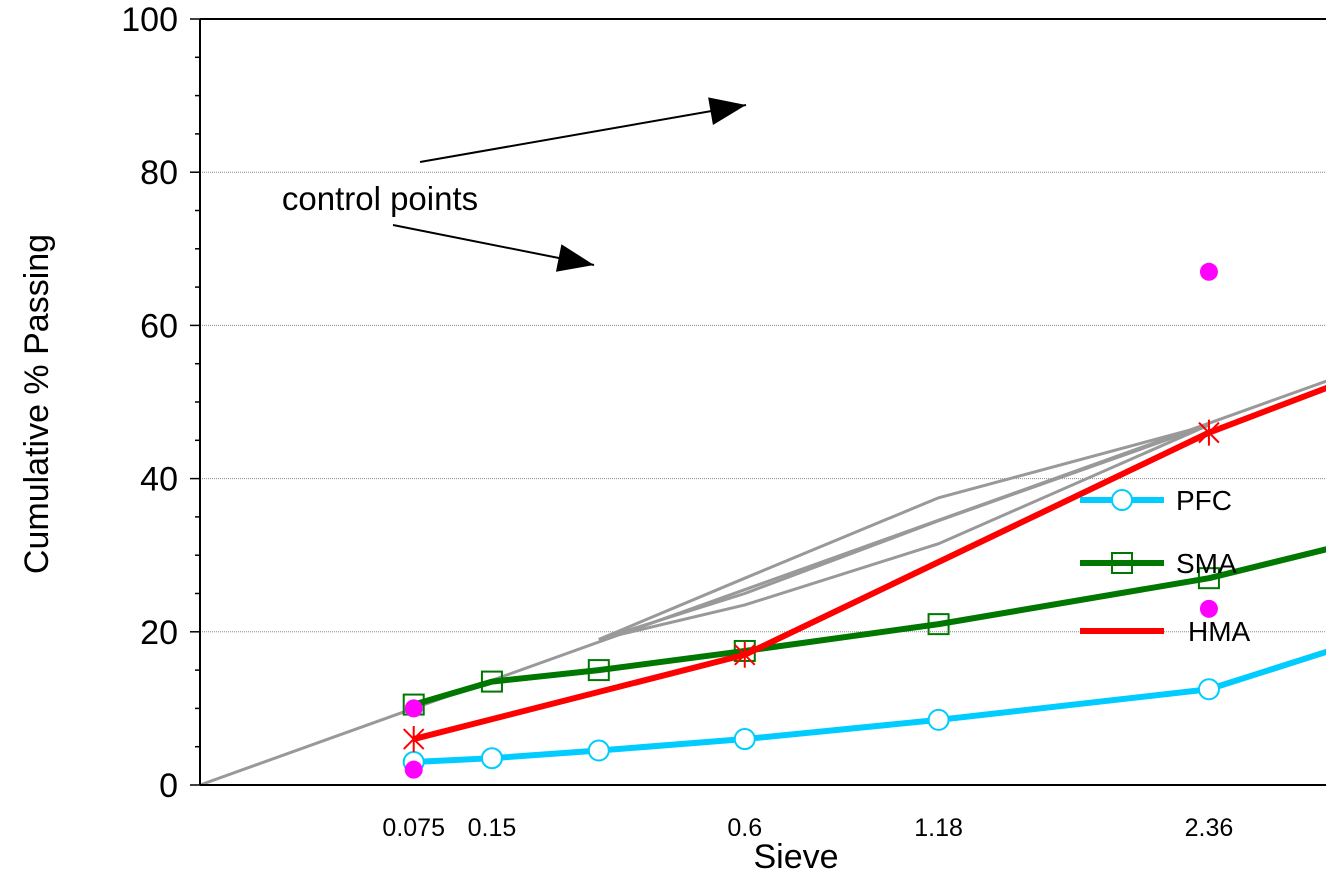 The height and width of the screenshot is (876, 1326). I want to click on series-pfc, so click(864, 711).